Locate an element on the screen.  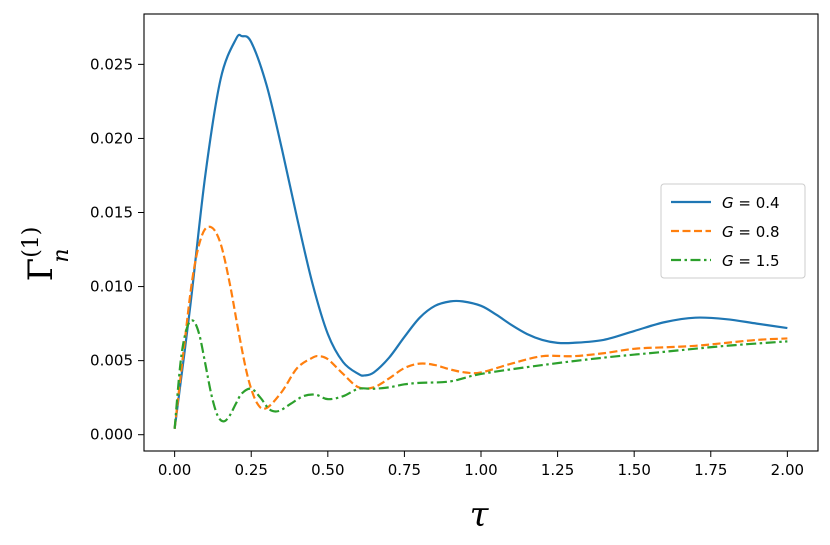
legend-value-g-0-8: = 0.8 is located at coordinates (757, 232).